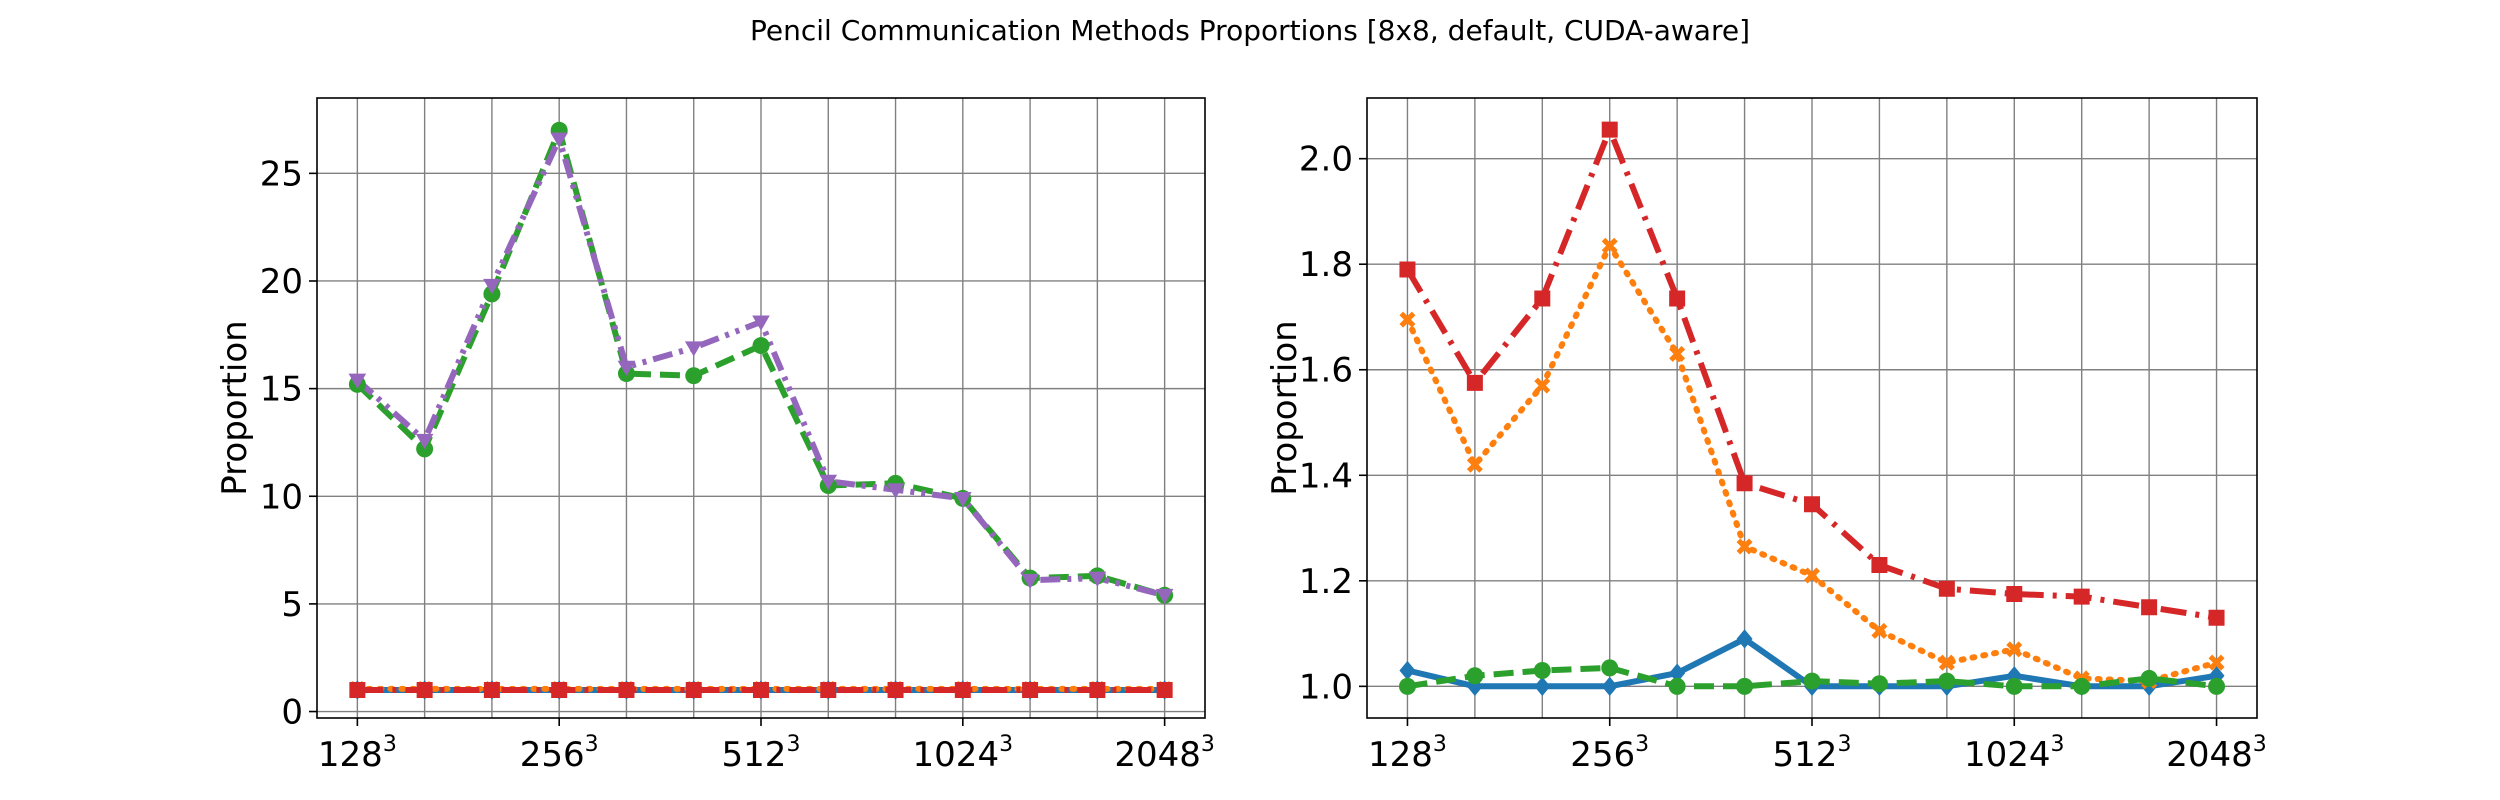  Describe the element at coordinates (1326, 476) in the screenshot. I see `y-tick-label: 1.4` at that location.